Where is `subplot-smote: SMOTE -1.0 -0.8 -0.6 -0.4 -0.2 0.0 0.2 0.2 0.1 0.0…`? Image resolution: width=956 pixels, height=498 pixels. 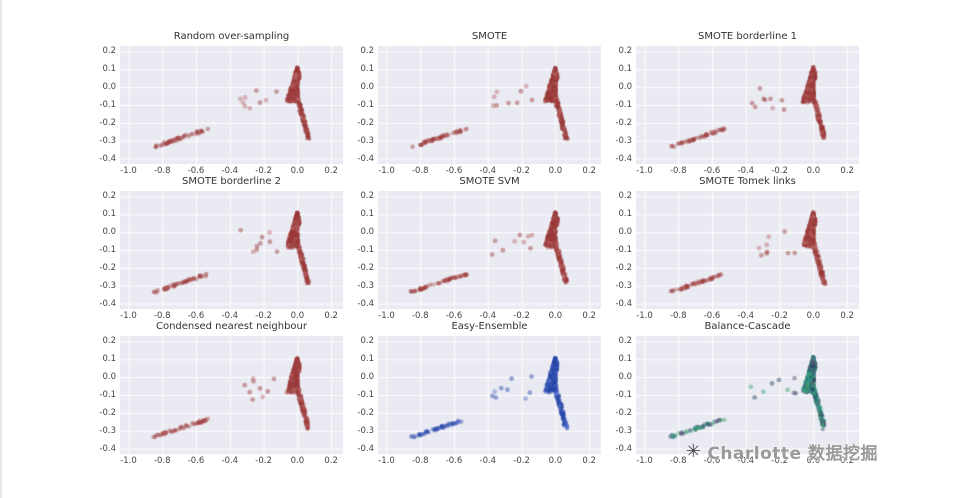
subplot-smote: SMOTE -1.0 -0.8 -0.6 -0.4 -0.2 0.0 0.2 0.2 0.1 0.0… is located at coordinates (475, 105).